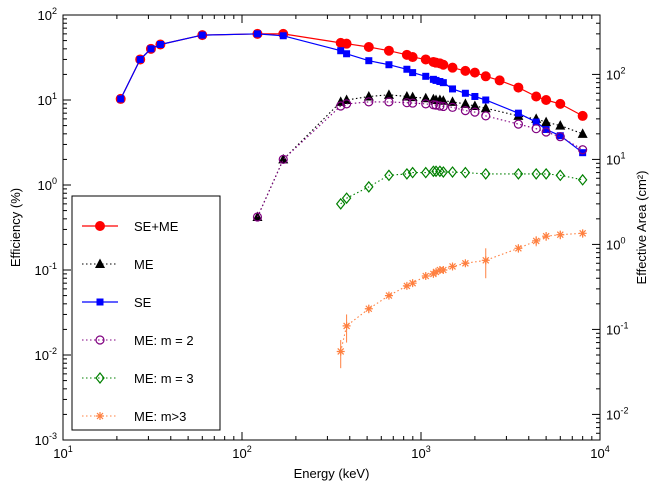 The width and height of the screenshot is (657, 489). I want to click on legend-item-3: ME: m = 2, so click(138, 340).